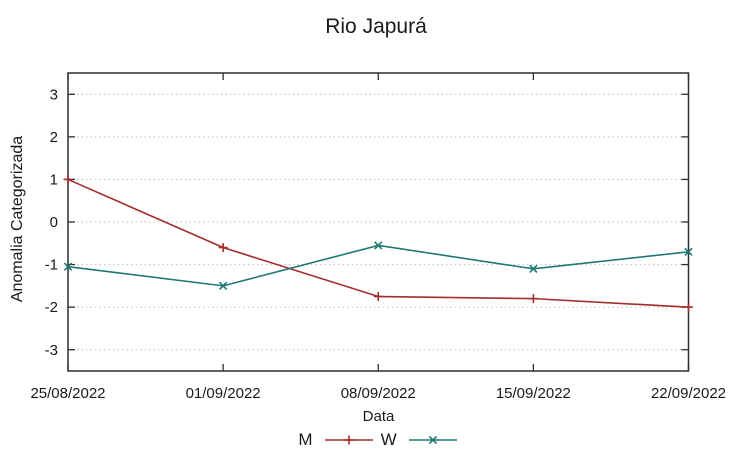 This screenshot has width=752, height=458. What do you see at coordinates (376, 440) in the screenshot?
I see `legend: M W` at bounding box center [376, 440].